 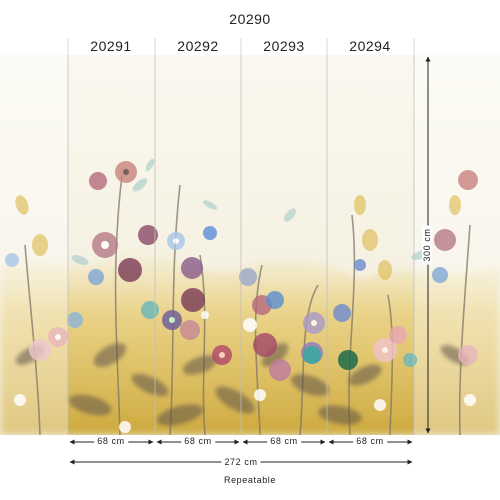 What do you see at coordinates (250, 480) in the screenshot?
I see `repeatable-note: Repeatable` at bounding box center [250, 480].